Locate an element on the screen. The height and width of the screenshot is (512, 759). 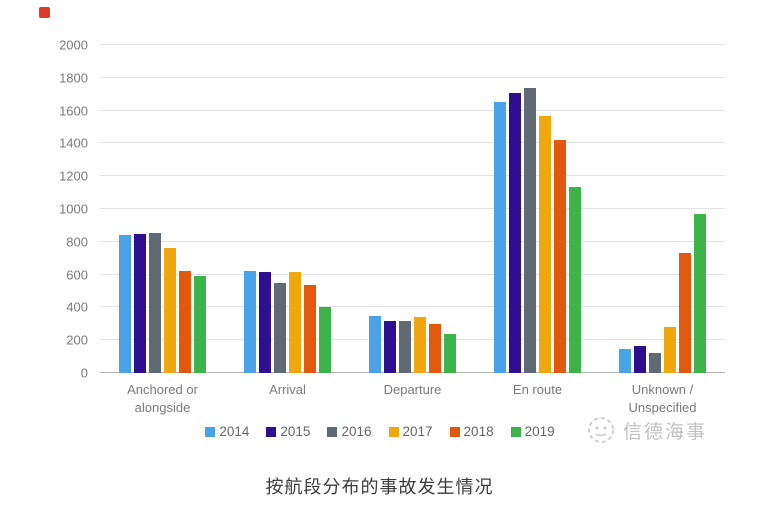
legend-item-2019: 2019 is located at coordinates (532, 431).